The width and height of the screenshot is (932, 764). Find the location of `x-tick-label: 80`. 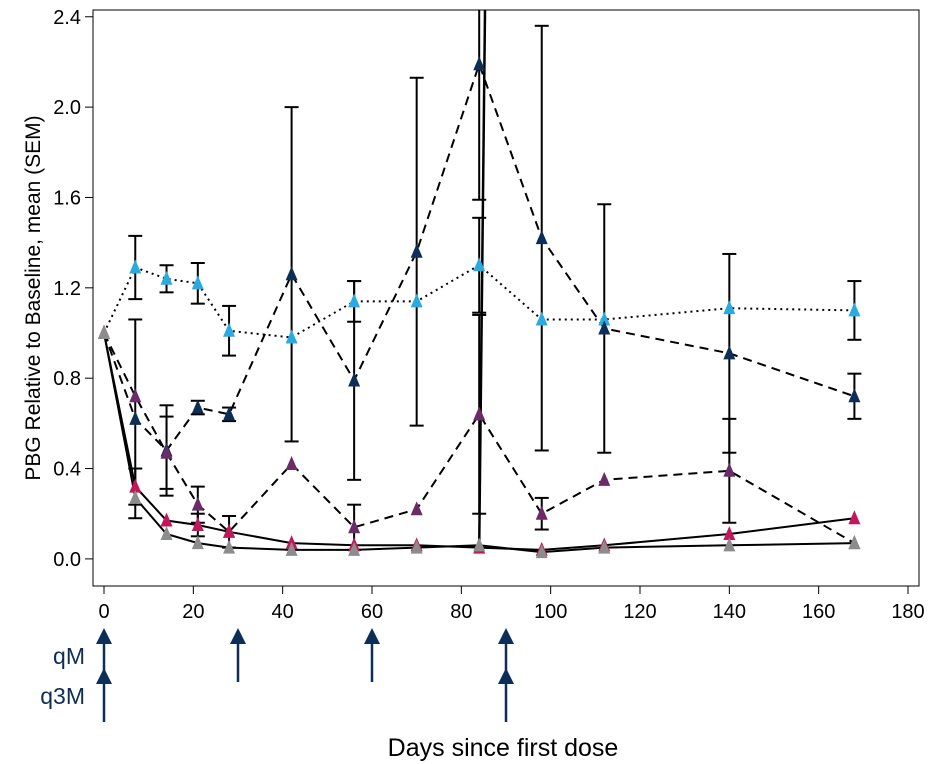

x-tick-label: 80 is located at coordinates (461, 612).